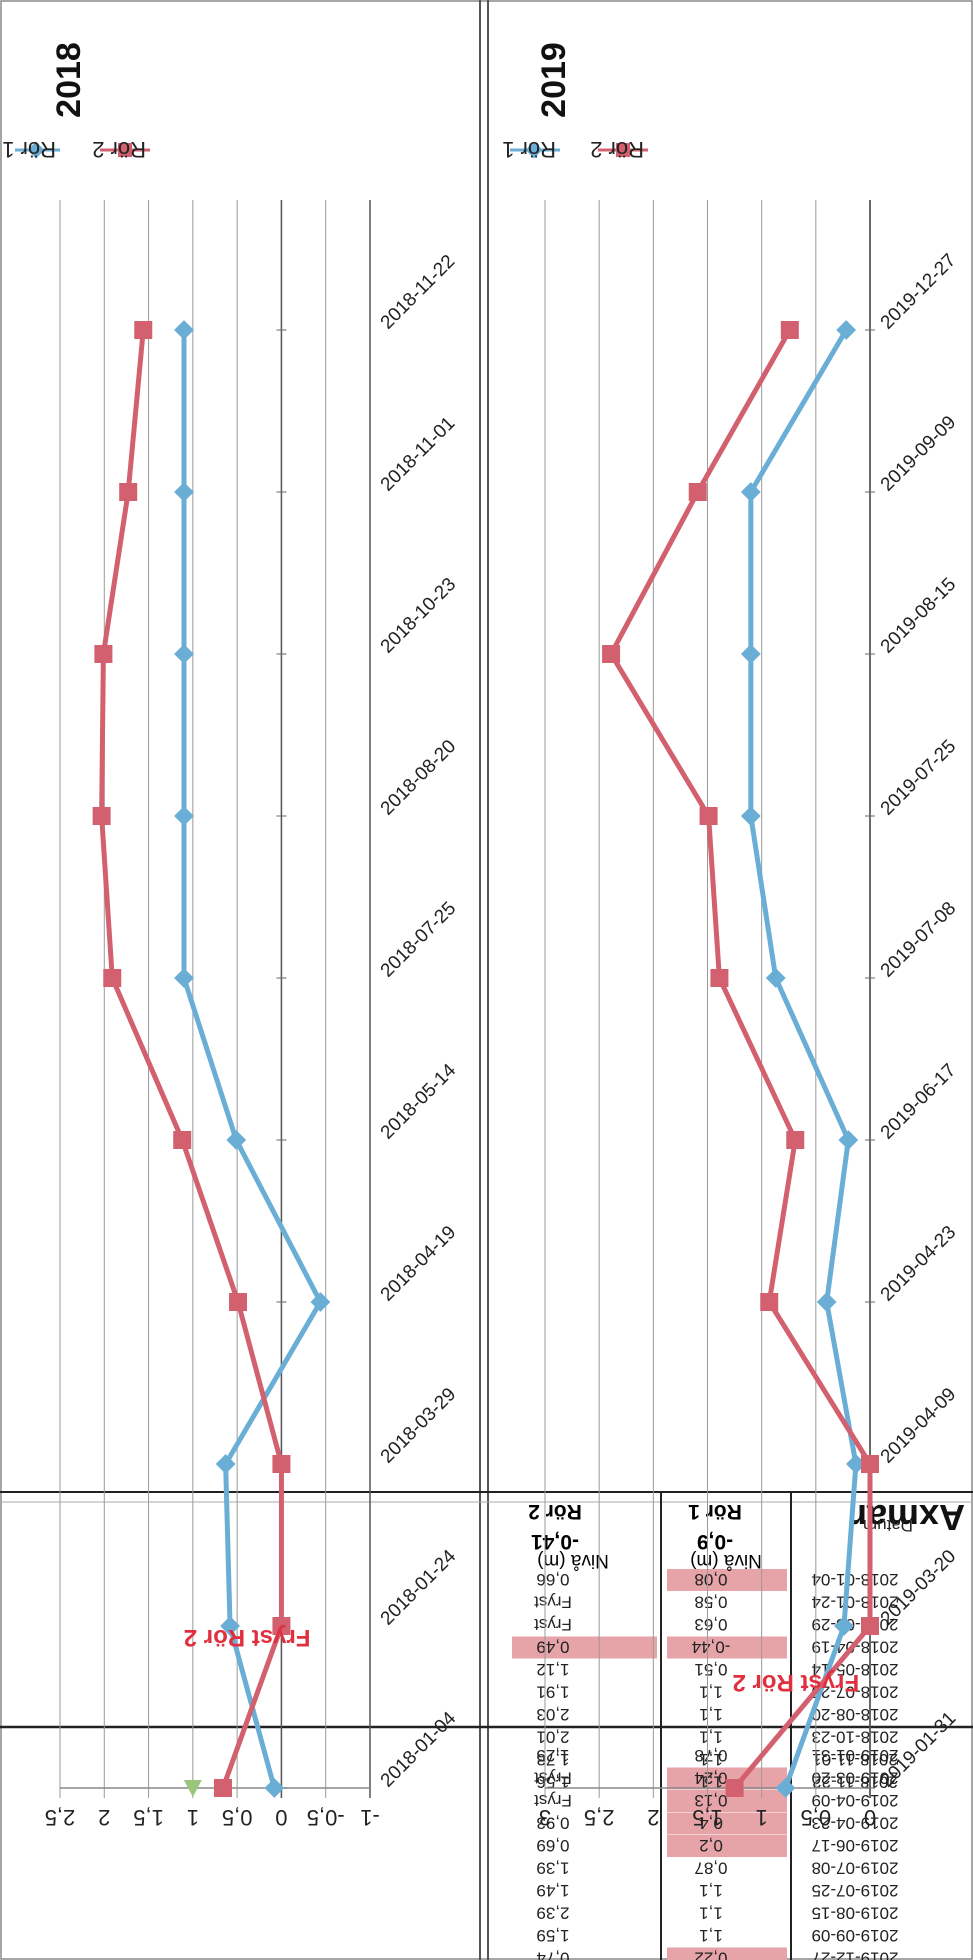 The image size is (973, 1960). What do you see at coordinates (148, 1817) in the screenshot?
I see `y-tick-label: 1,5` at bounding box center [148, 1817].